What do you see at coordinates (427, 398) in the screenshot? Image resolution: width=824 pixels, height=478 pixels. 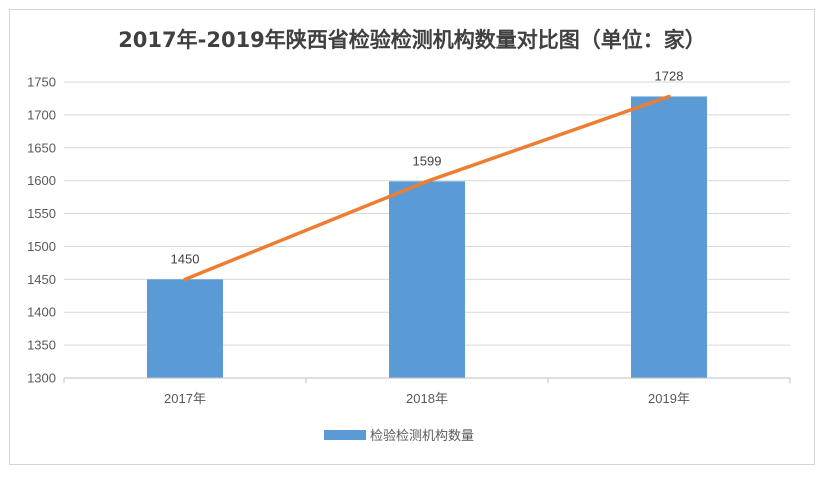 I see `x-tick-label: 2018年` at bounding box center [427, 398].